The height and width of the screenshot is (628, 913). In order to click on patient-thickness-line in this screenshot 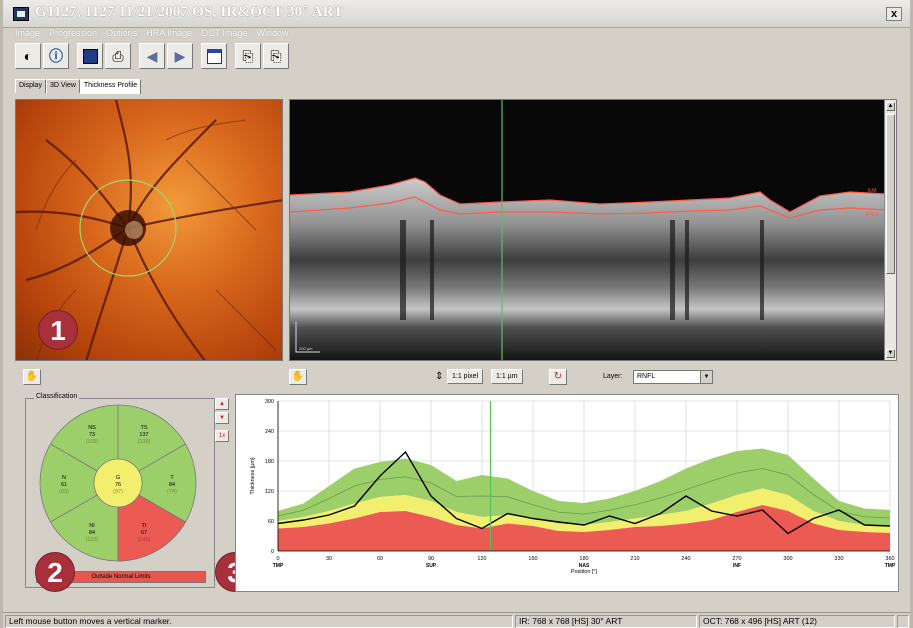, I will do `click(584, 492)`.